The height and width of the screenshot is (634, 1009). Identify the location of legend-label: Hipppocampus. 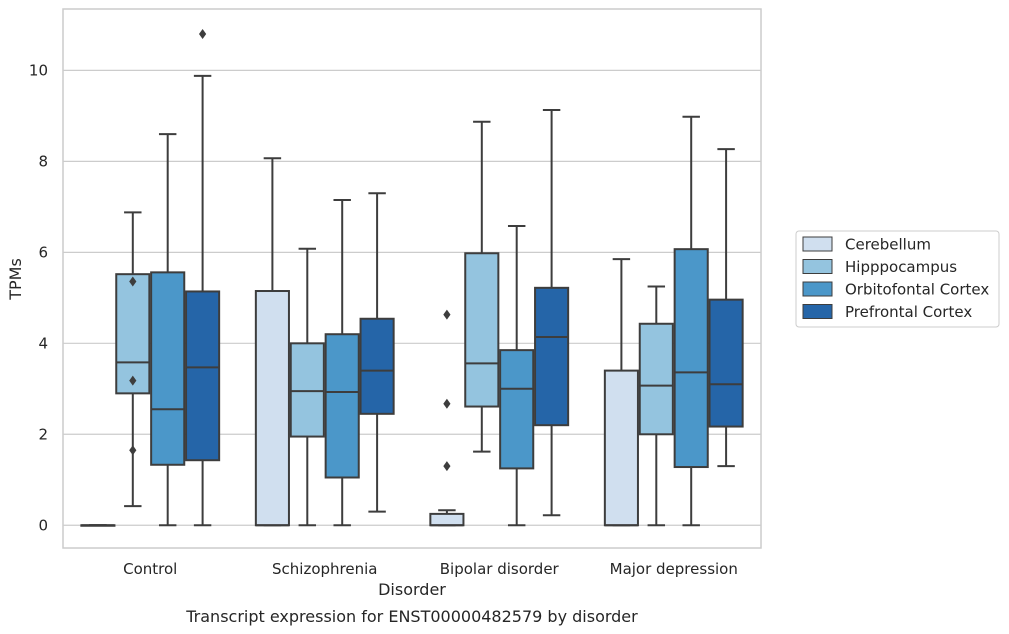
(901, 267).